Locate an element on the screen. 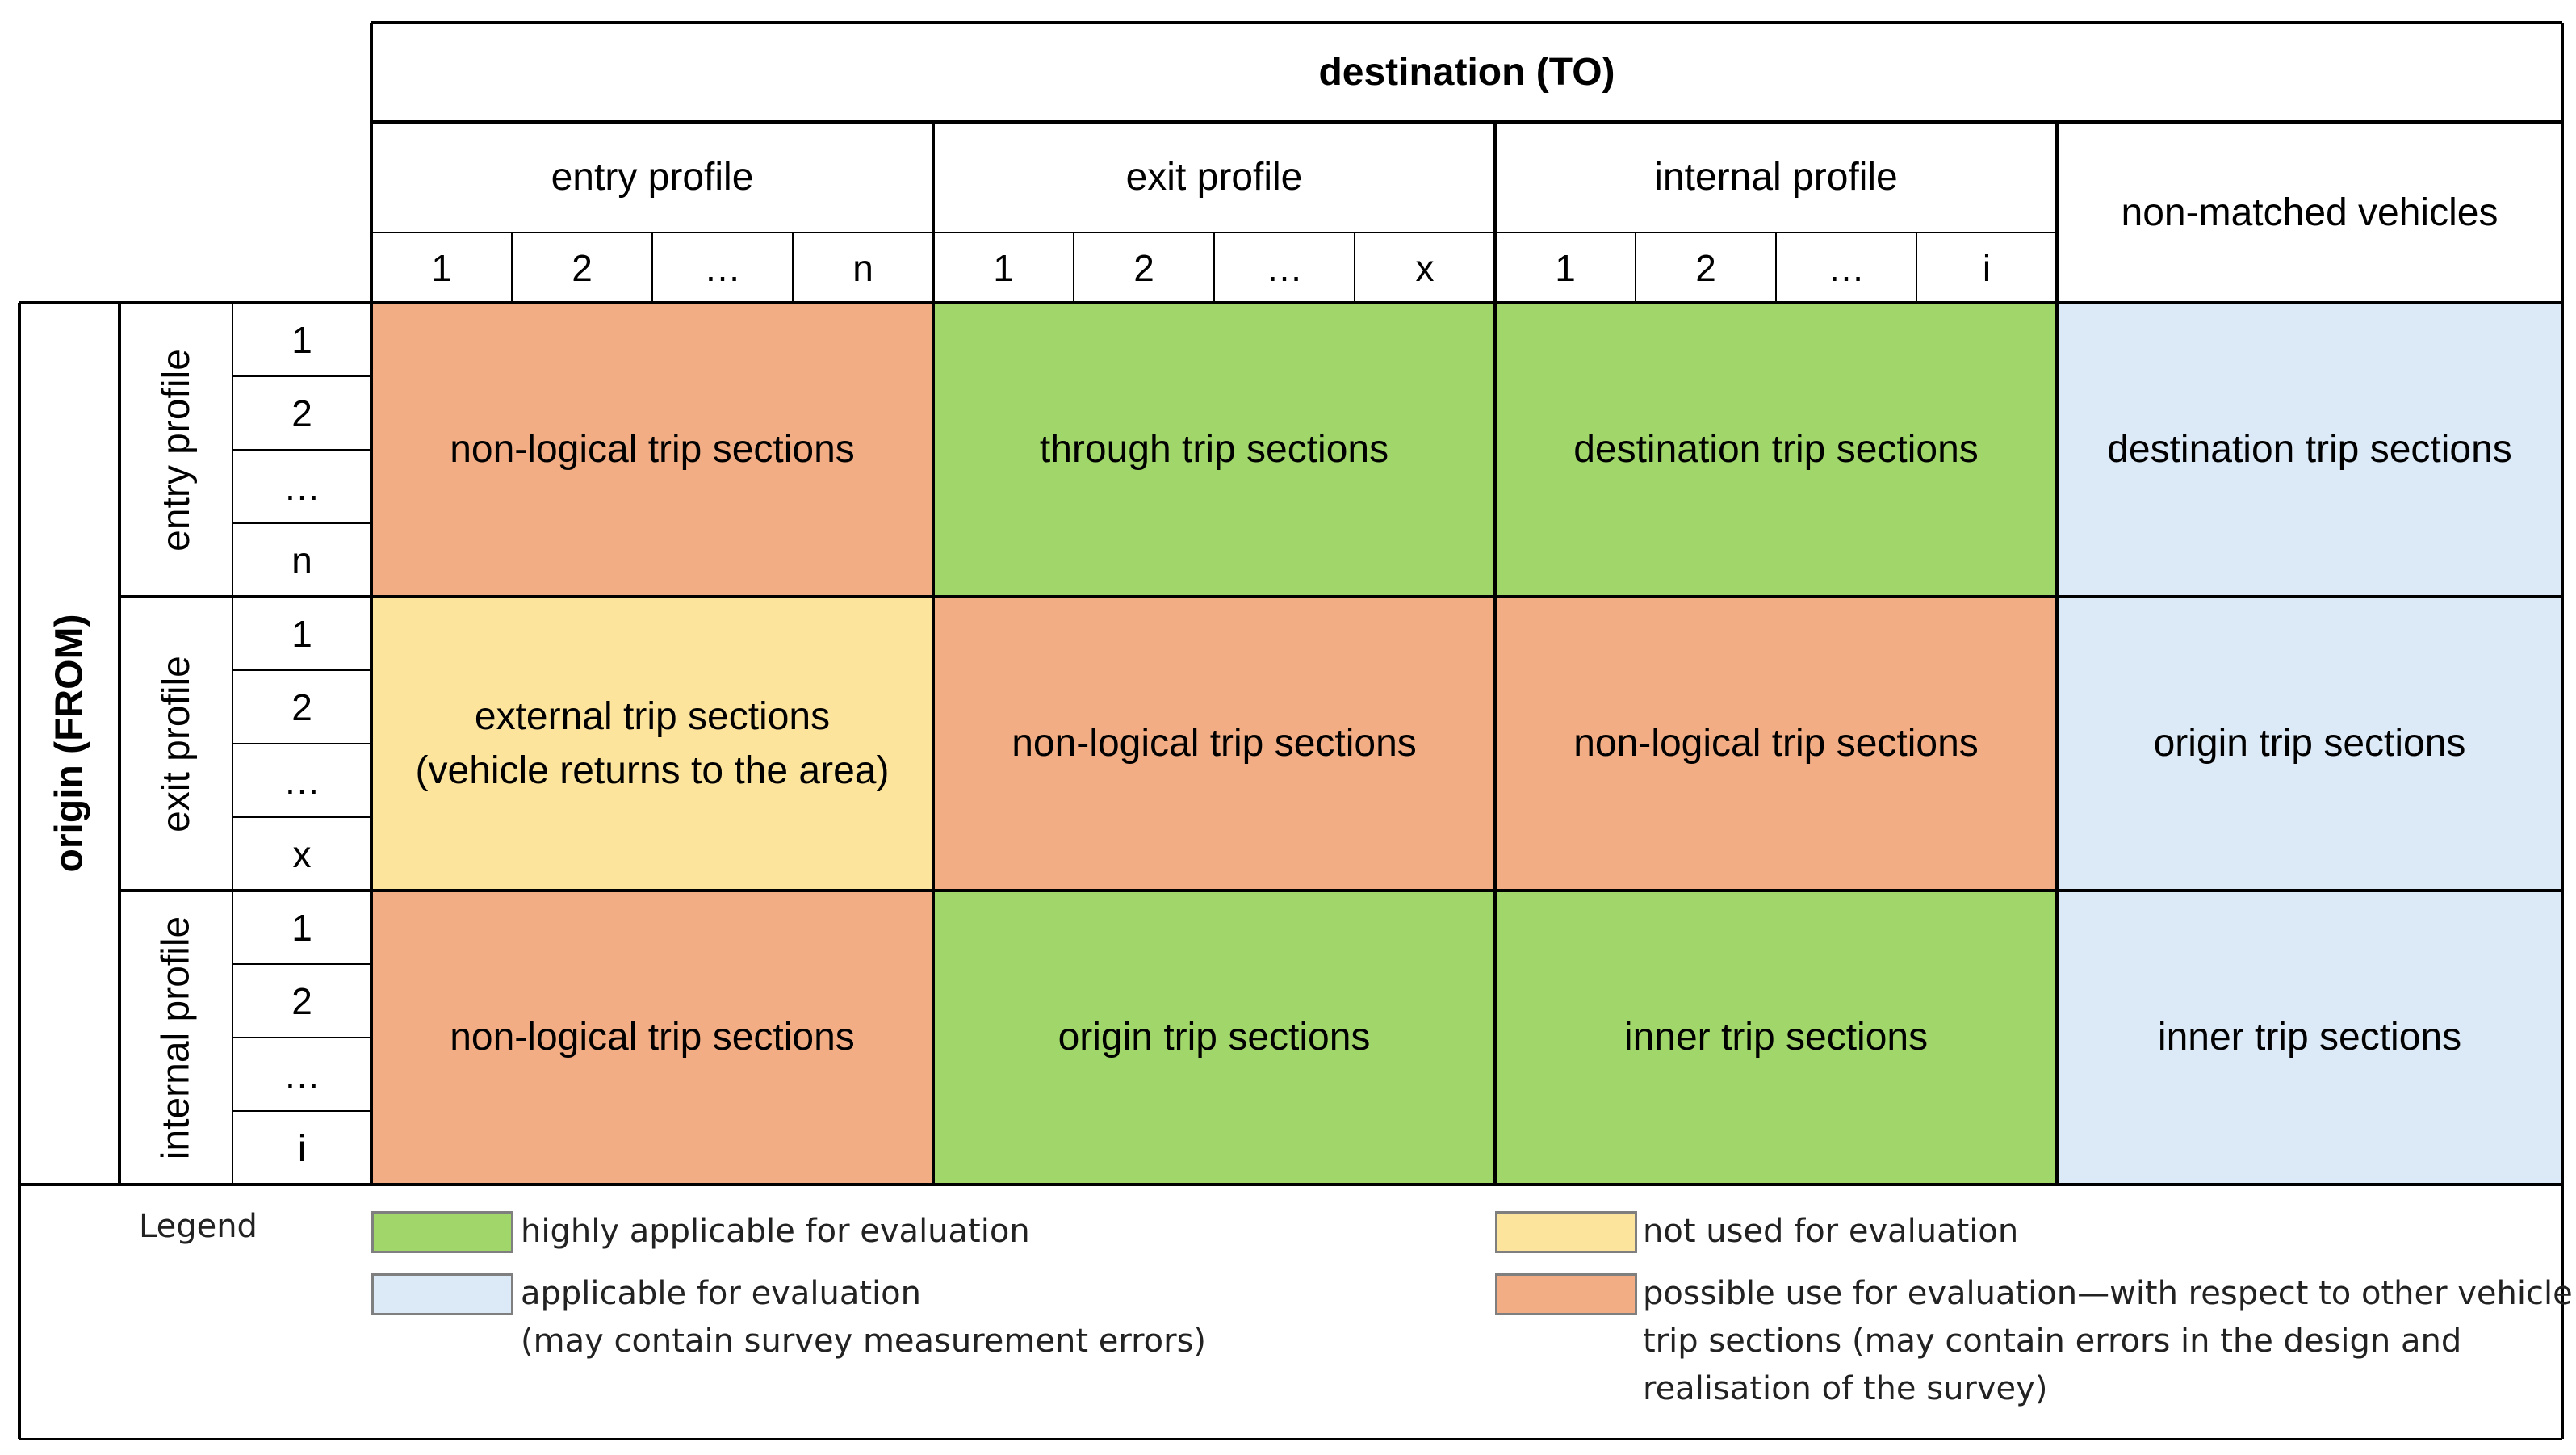 The image size is (2576, 1455). row-header-box: exit profile is located at coordinates (175, 744).